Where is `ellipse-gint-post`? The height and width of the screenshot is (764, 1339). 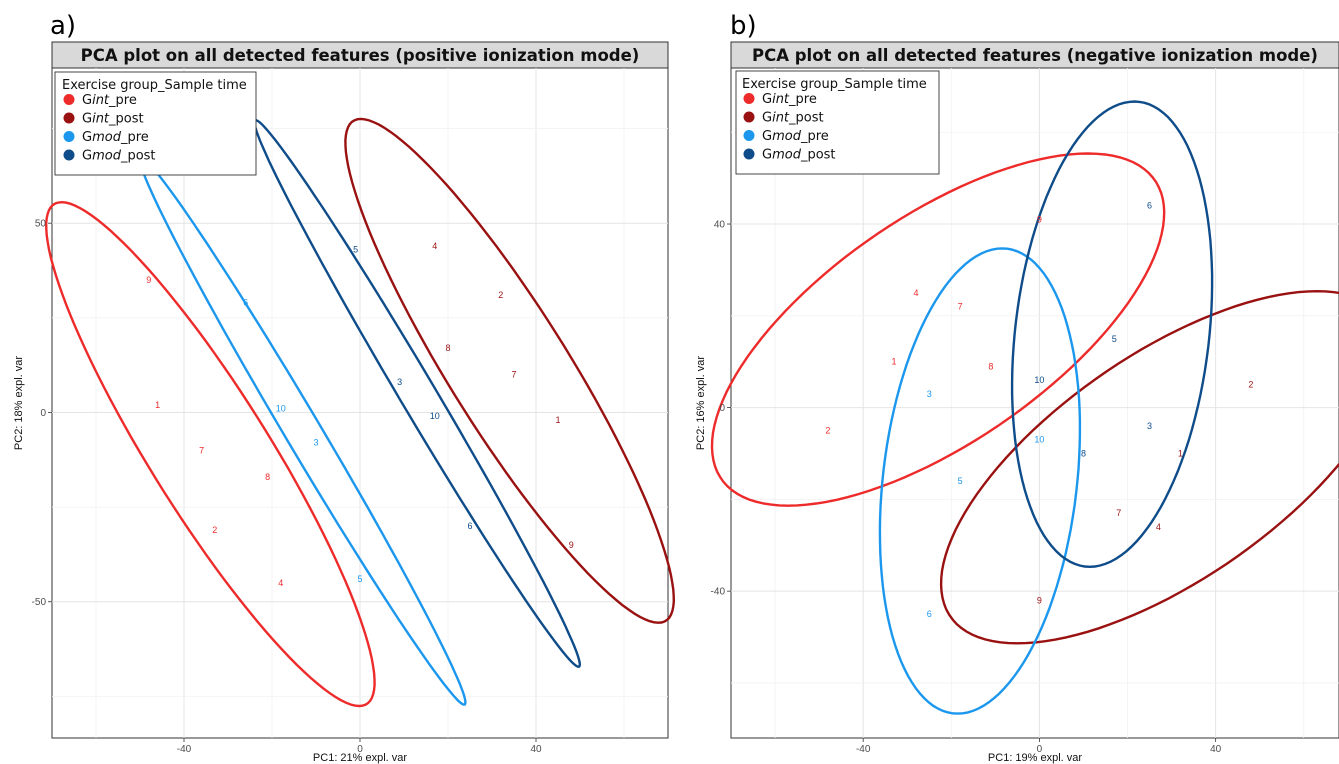 ellipse-gint-post is located at coordinates (1139, 467).